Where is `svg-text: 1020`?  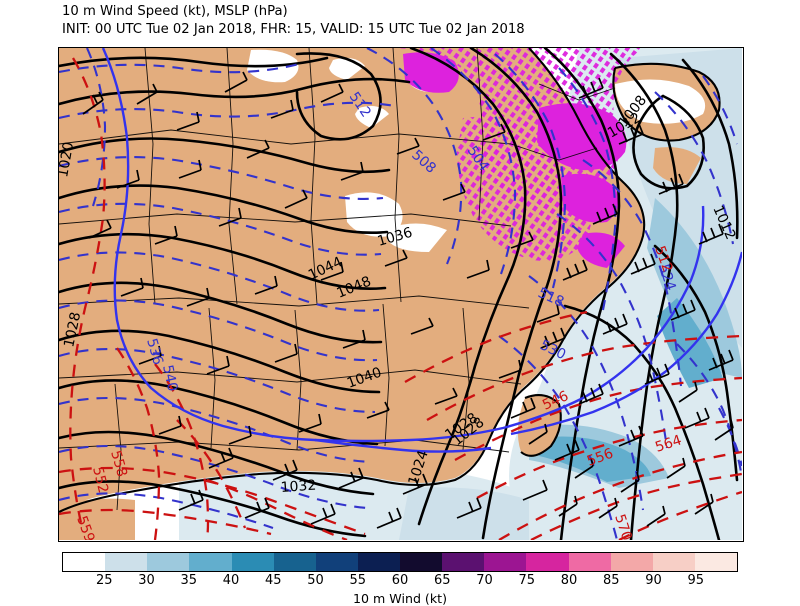 svg-text: 1020 is located at coordinates (68, 160).